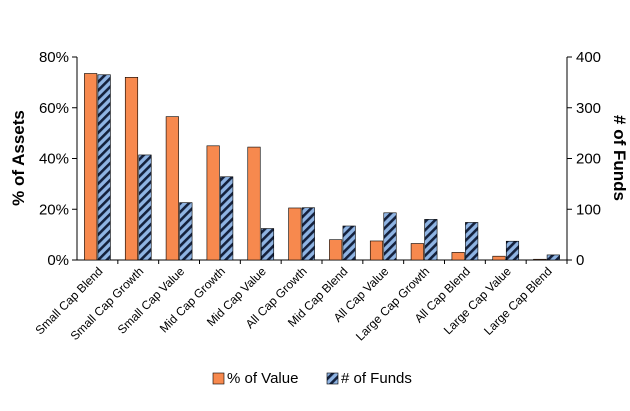 This screenshot has width=630, height=411. Describe the element at coordinates (58, 260) in the screenshot. I see `y-tick-label: 0%` at that location.